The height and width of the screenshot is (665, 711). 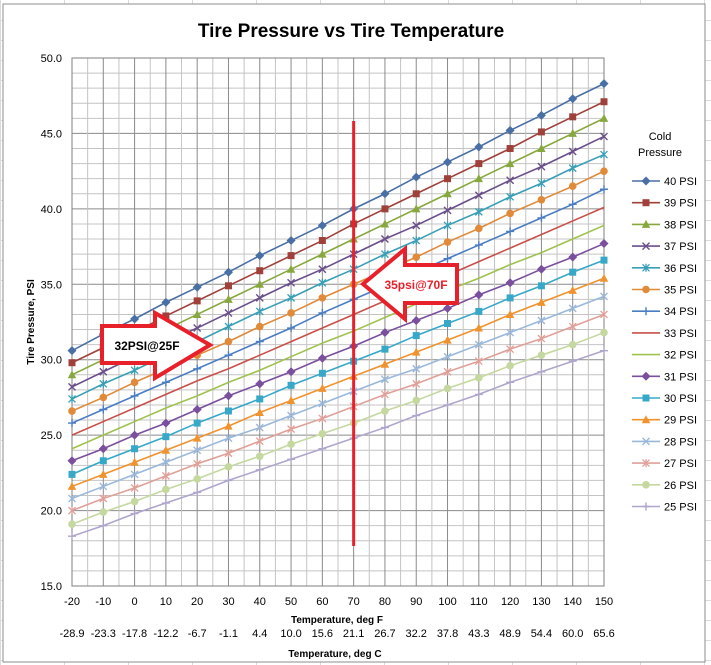 I want to click on legend-label: 31 PSI, so click(x=680, y=377).